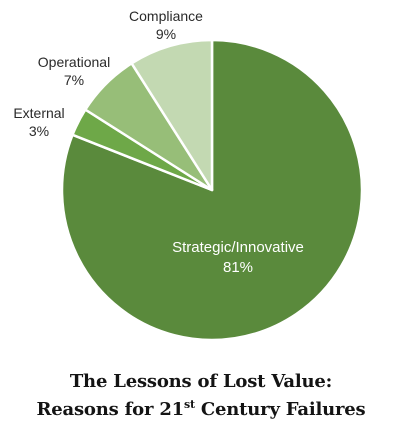 Image resolution: width=402 pixels, height=433 pixels. What do you see at coordinates (172, 115) in the screenshot?
I see `pie-slice-compliance` at bounding box center [172, 115].